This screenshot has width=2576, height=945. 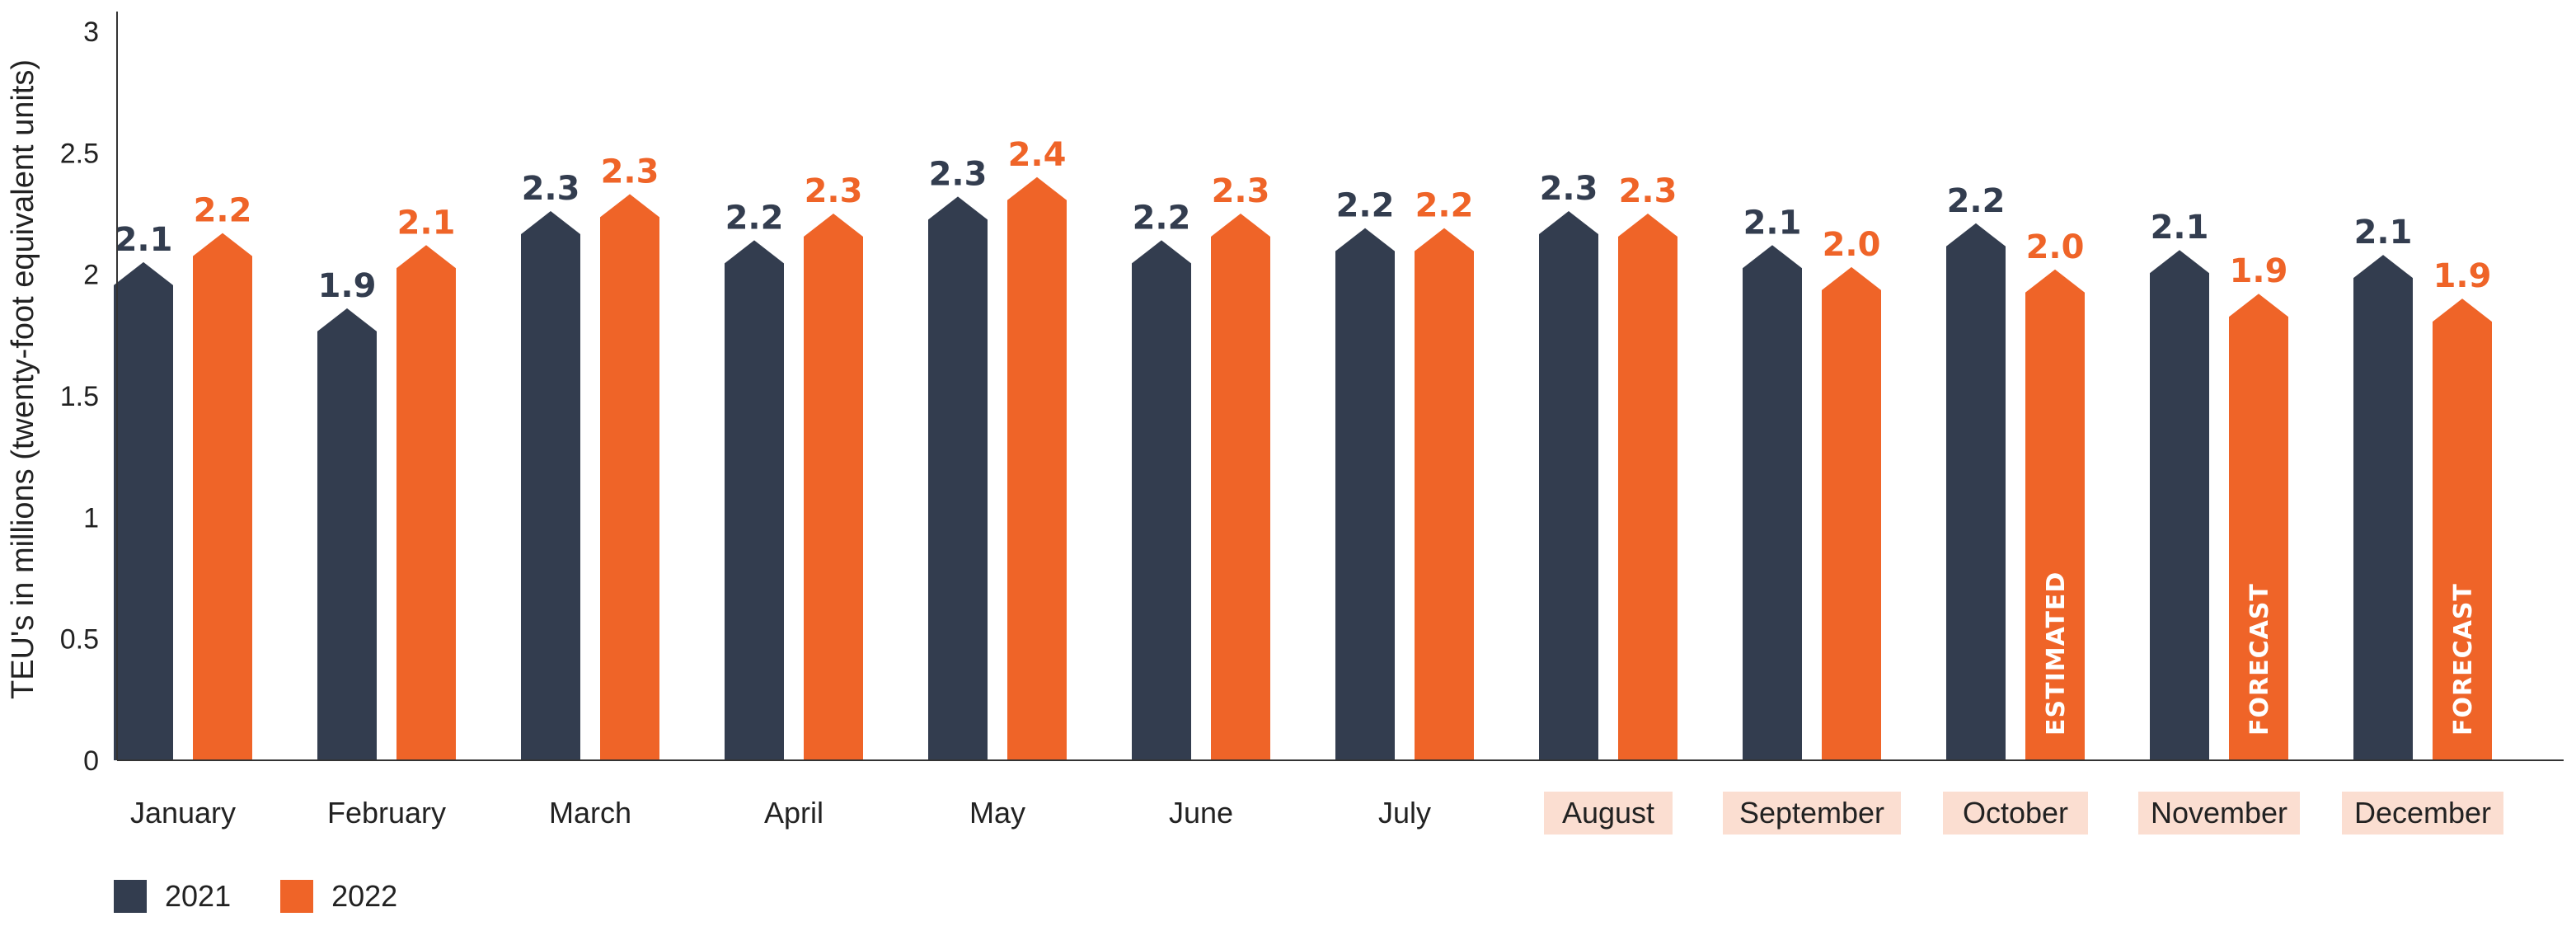 What do you see at coordinates (223, 211) in the screenshot?
I see `data-label-2022-january: 2.2` at bounding box center [223, 211].